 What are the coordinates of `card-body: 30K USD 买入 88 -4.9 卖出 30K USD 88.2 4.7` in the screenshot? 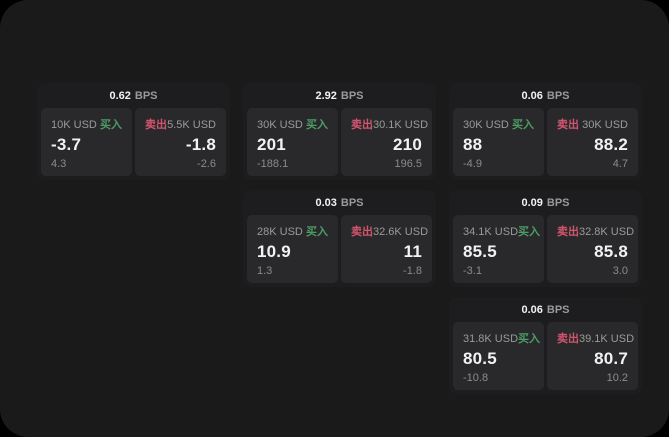 It's located at (545, 144).